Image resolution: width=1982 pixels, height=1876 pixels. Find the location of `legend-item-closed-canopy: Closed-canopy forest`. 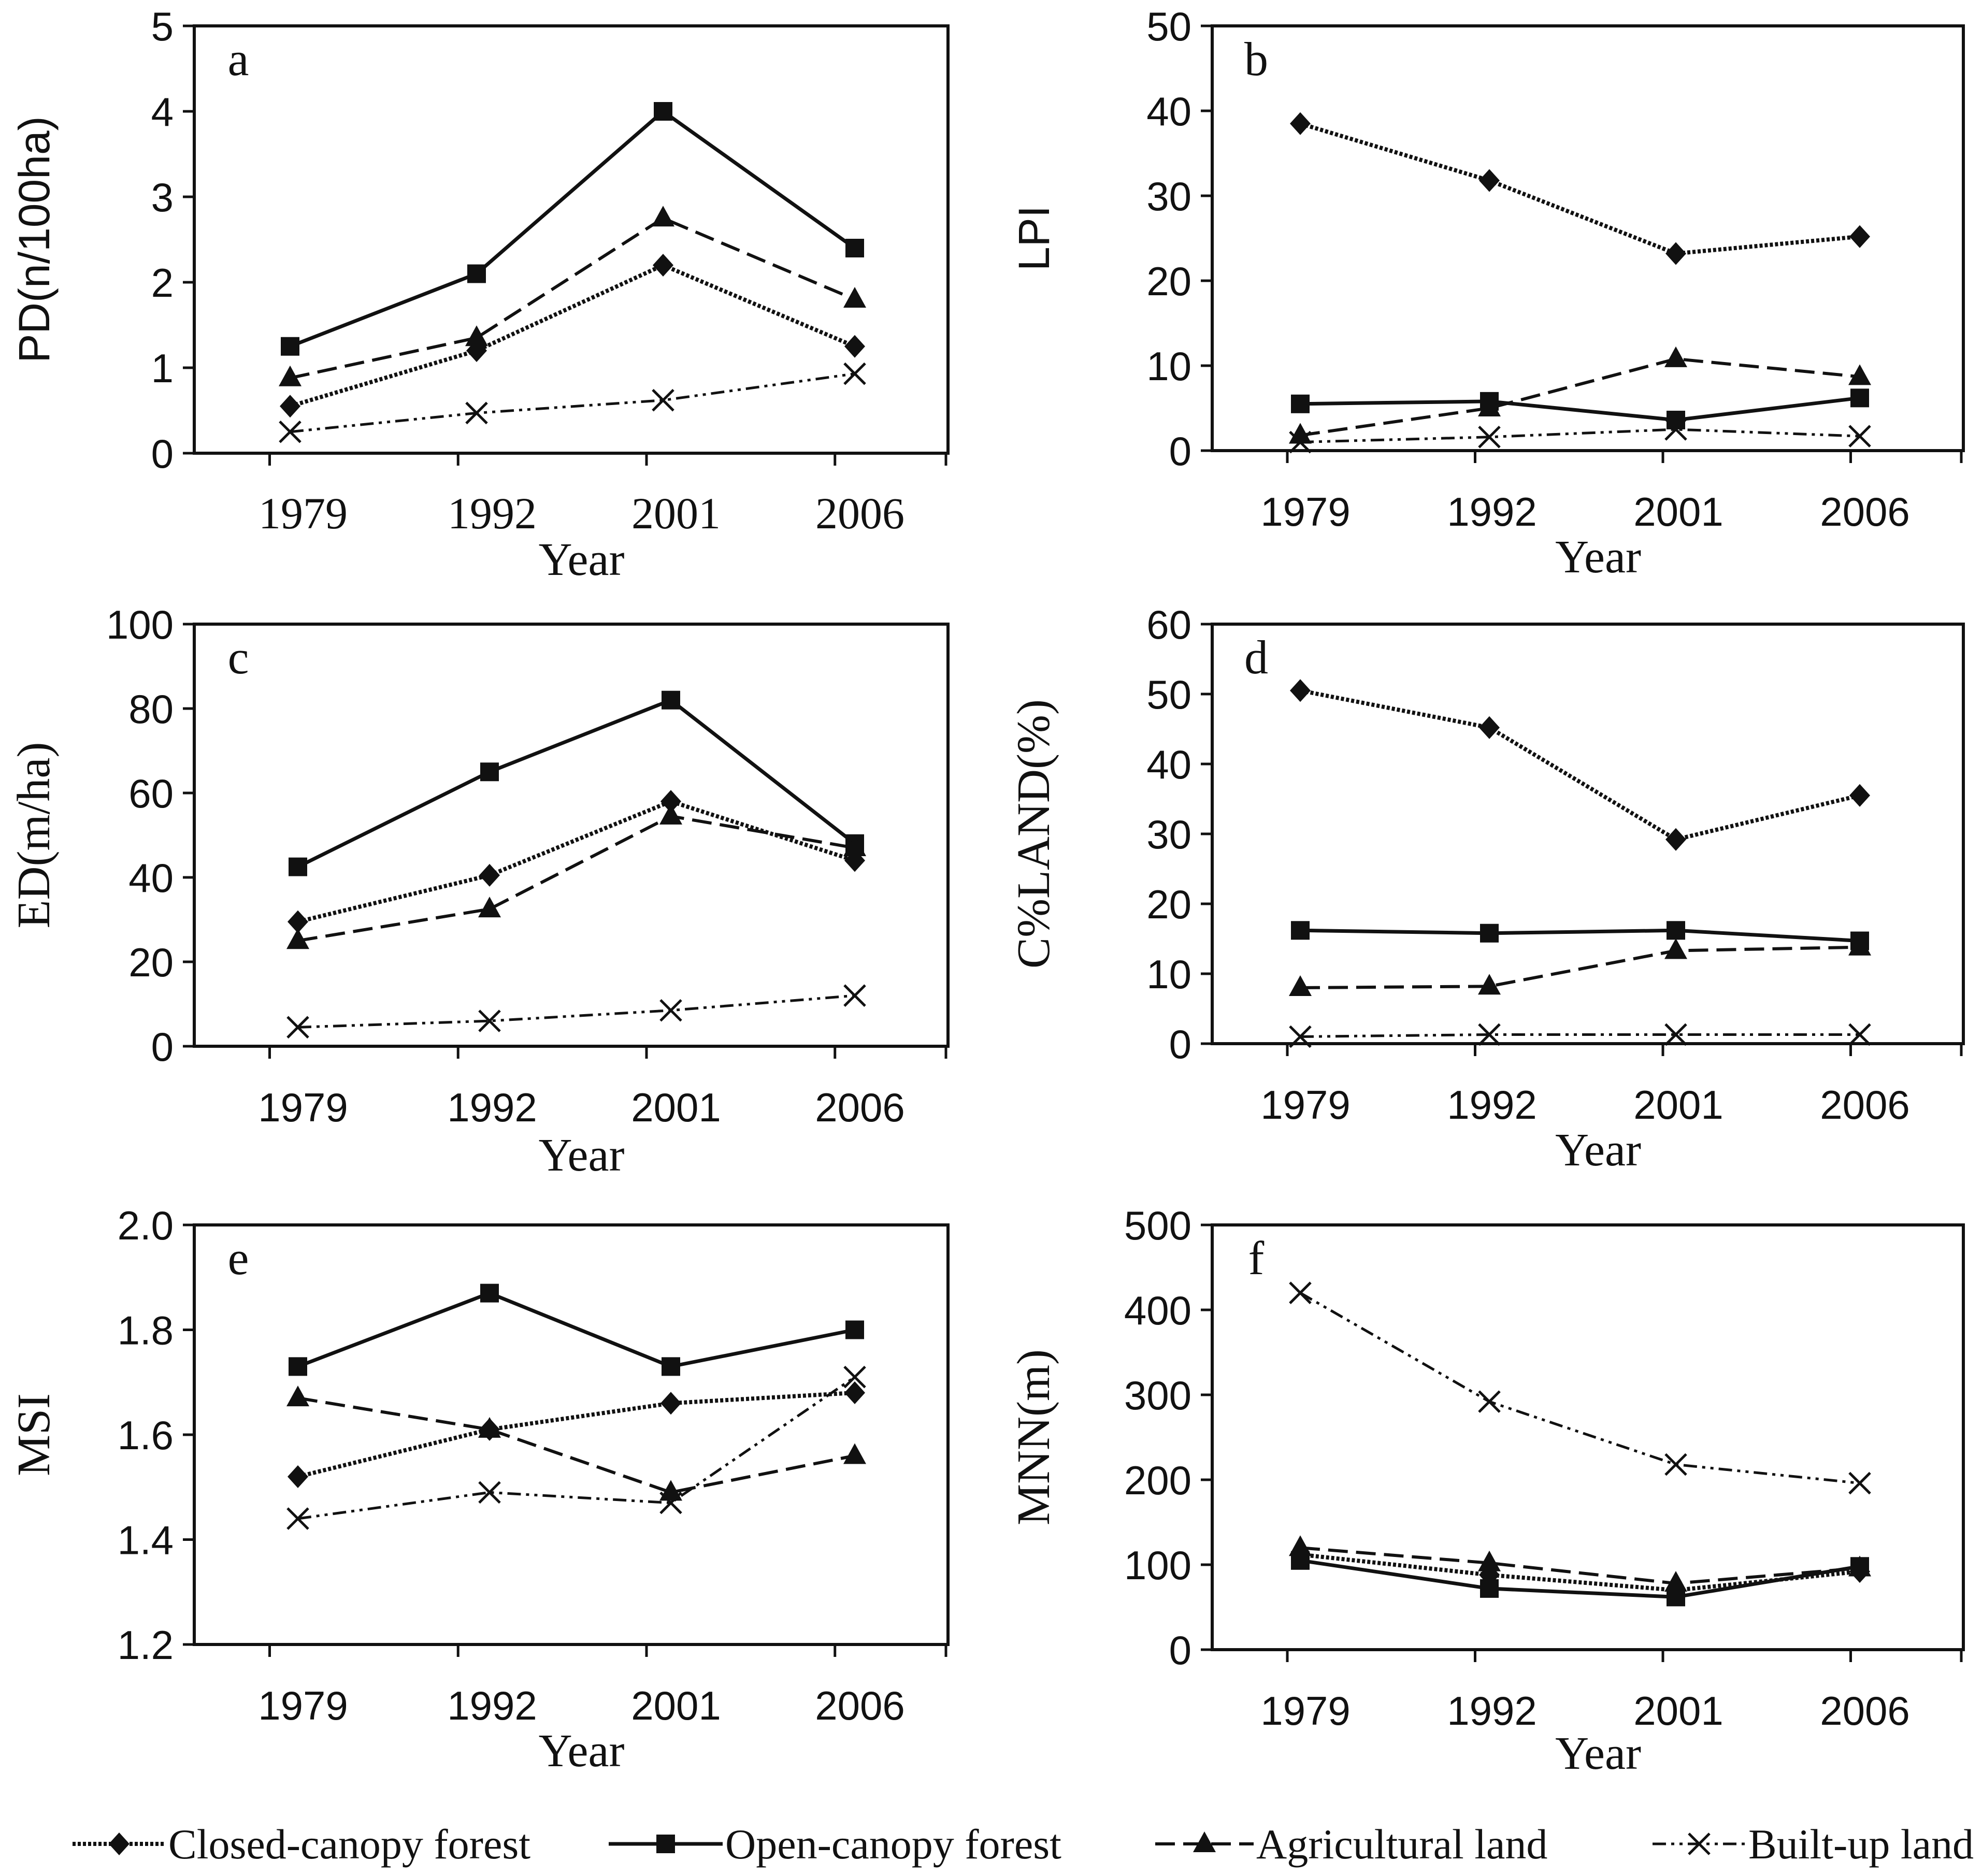

legend-item-closed-canopy: Closed-canopy forest is located at coordinates (301, 1844).